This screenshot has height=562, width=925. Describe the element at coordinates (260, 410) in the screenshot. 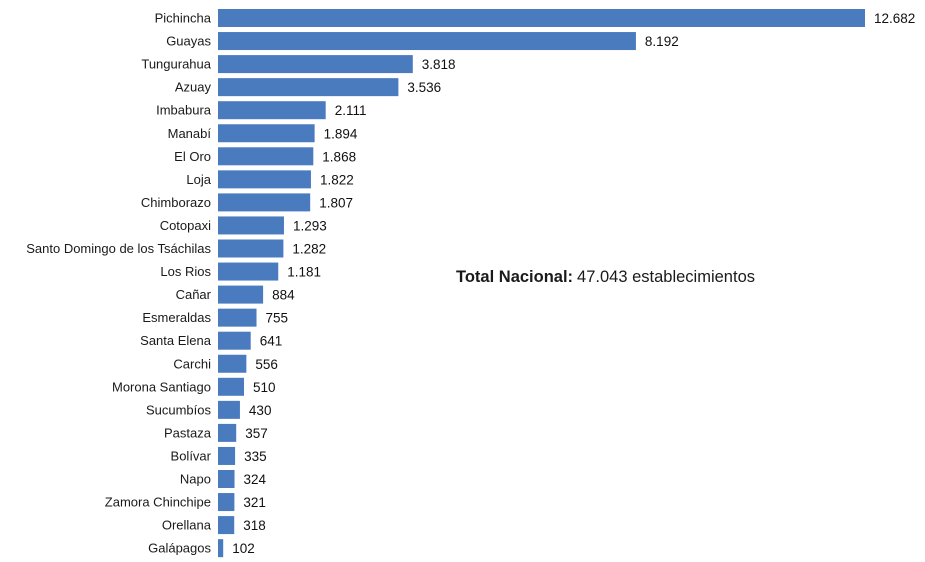

I see `value-label-sucumbios: 430` at that location.